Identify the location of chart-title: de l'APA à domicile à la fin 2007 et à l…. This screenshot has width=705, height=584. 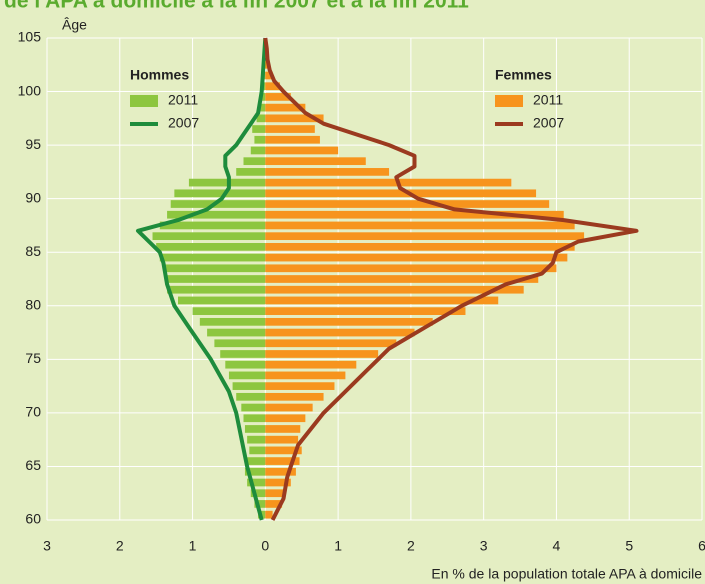
(236, 6).